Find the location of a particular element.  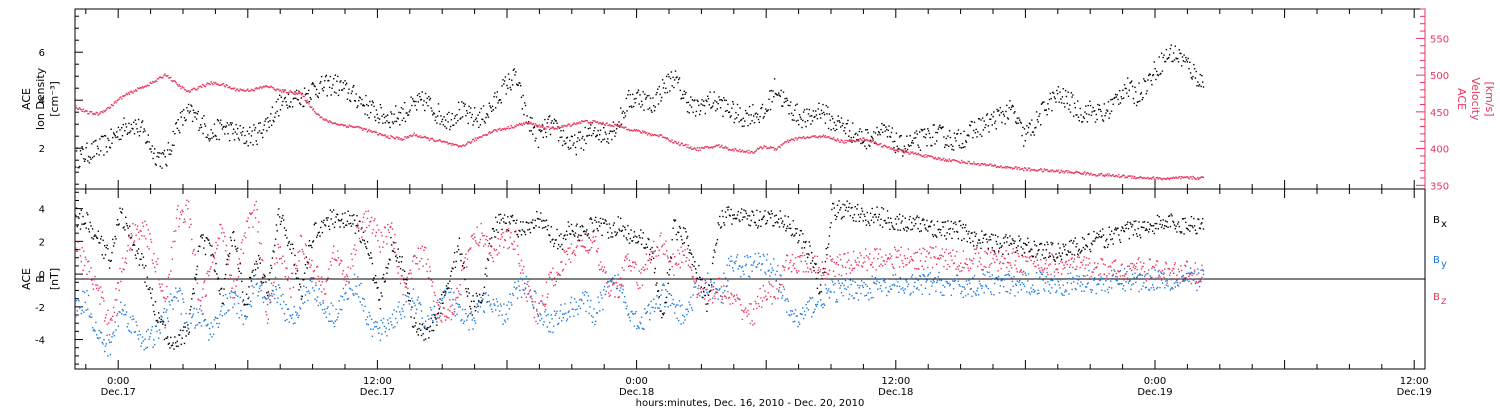

time-tick-label: 0:00 is located at coordinates (1155, 381).